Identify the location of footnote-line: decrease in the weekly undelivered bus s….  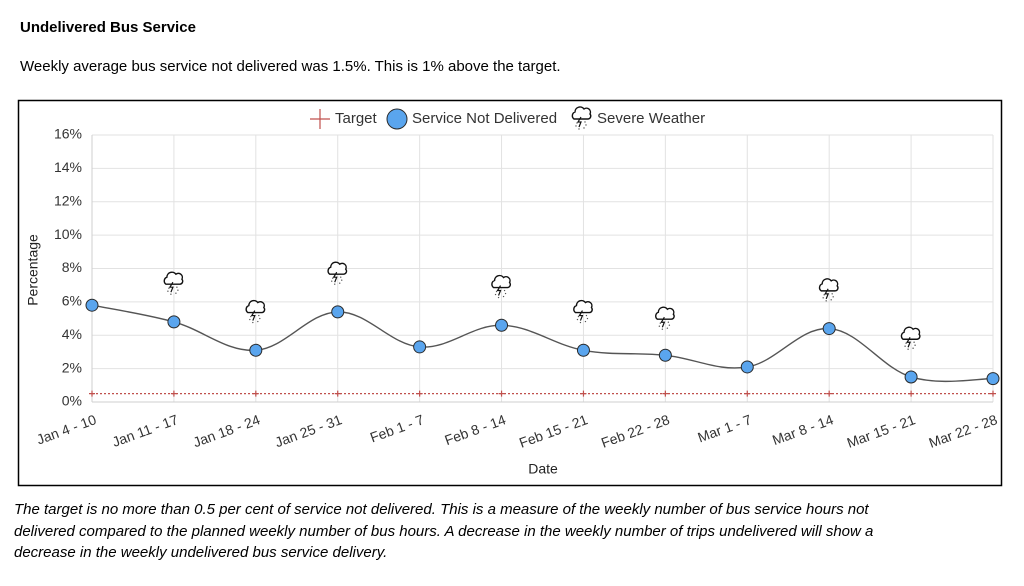
(201, 552).